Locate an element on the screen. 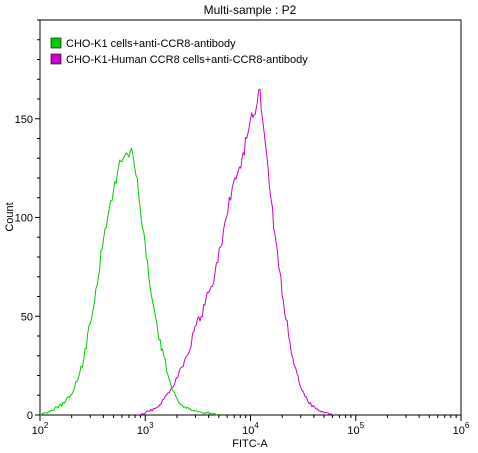  y-axis-label: Count is located at coordinates (10, 216).